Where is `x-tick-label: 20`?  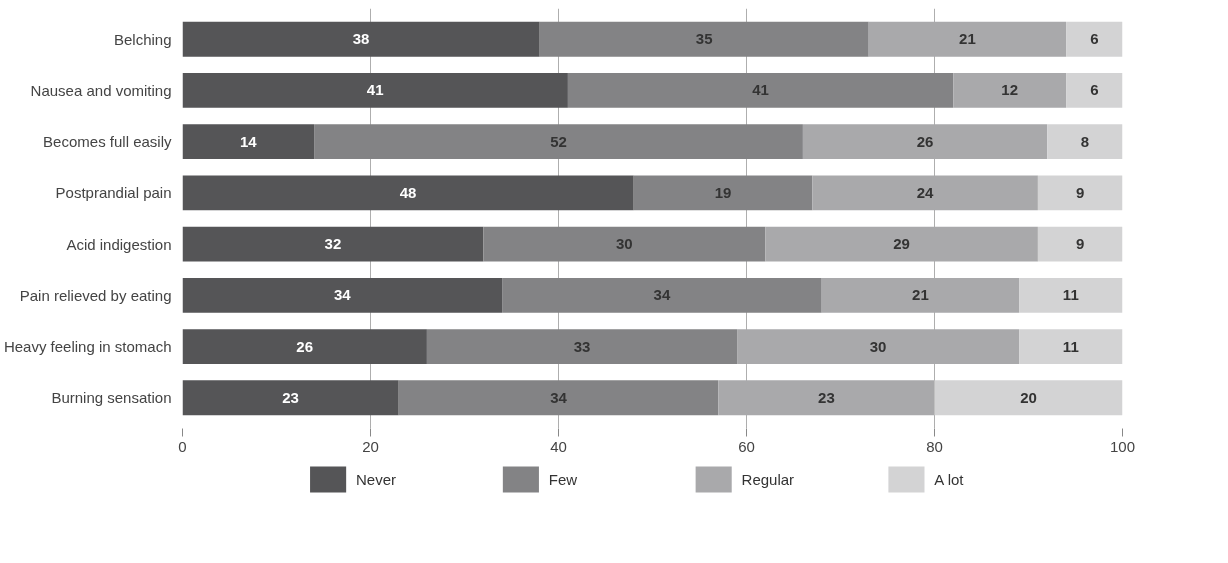 x-tick-label: 20 is located at coordinates (370, 446).